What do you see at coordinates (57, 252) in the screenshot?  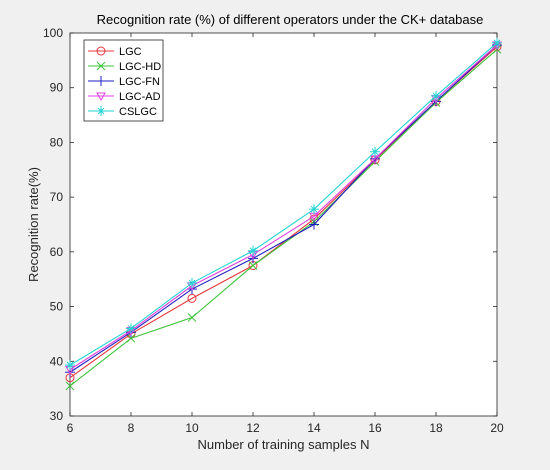 I see `y-tick-label: 60` at bounding box center [57, 252].